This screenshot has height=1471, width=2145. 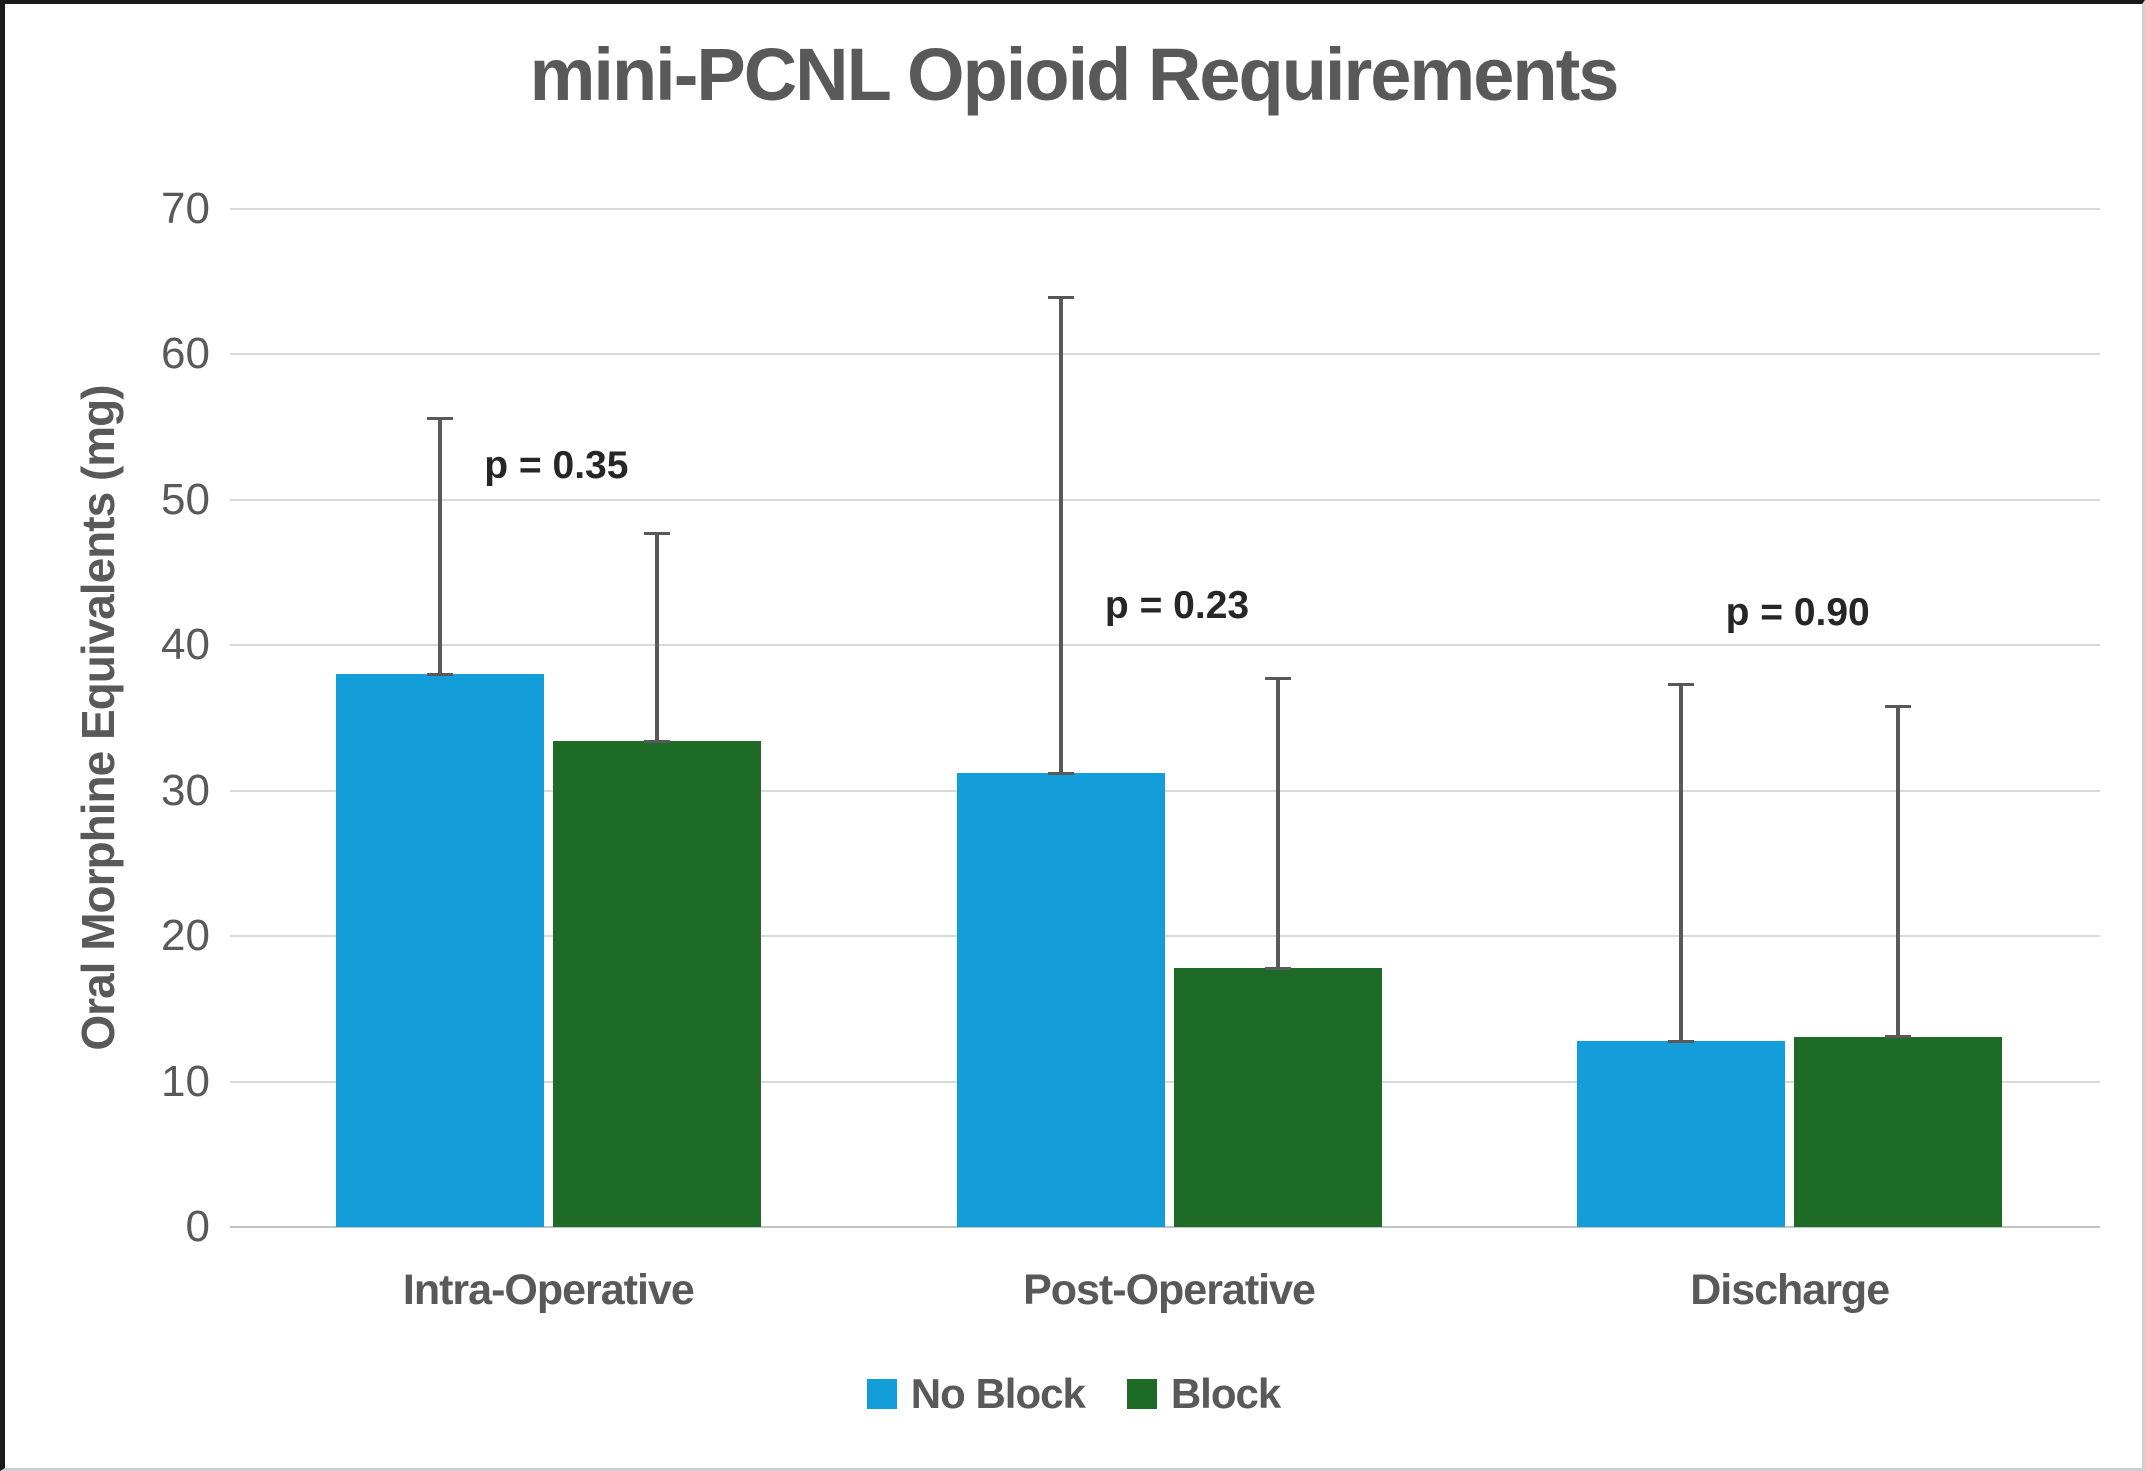 What do you see at coordinates (556, 466) in the screenshot?
I see `p-value-label-1: p = 0.35` at bounding box center [556, 466].